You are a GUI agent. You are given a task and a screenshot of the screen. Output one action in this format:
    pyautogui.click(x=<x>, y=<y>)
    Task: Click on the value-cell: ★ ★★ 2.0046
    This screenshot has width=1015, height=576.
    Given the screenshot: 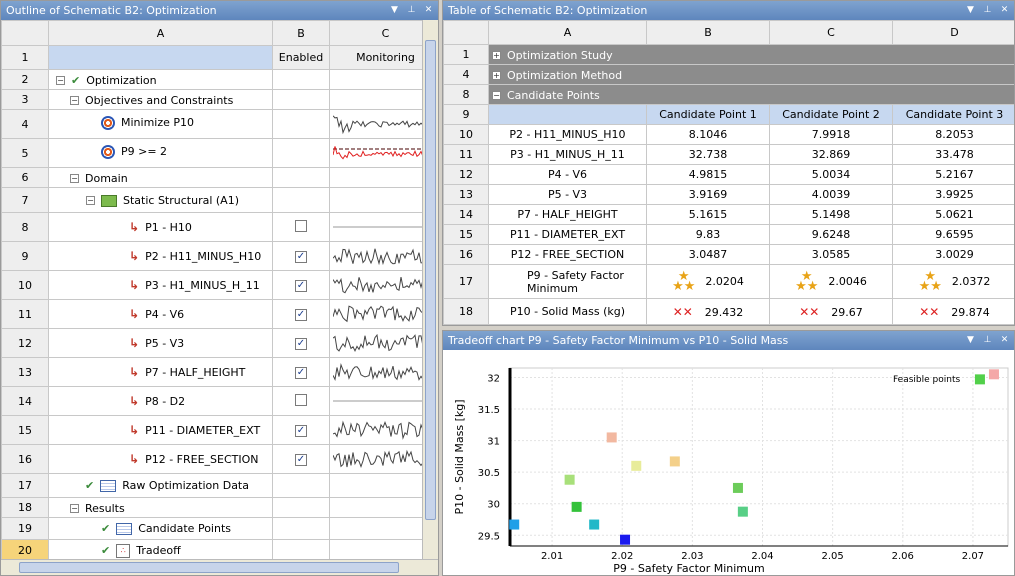 What is the action you would take?
    pyautogui.click(x=831, y=281)
    